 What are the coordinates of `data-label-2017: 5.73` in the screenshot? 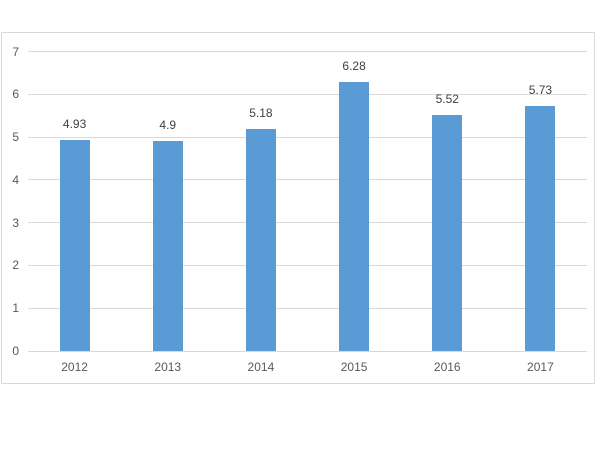 It's located at (540, 89).